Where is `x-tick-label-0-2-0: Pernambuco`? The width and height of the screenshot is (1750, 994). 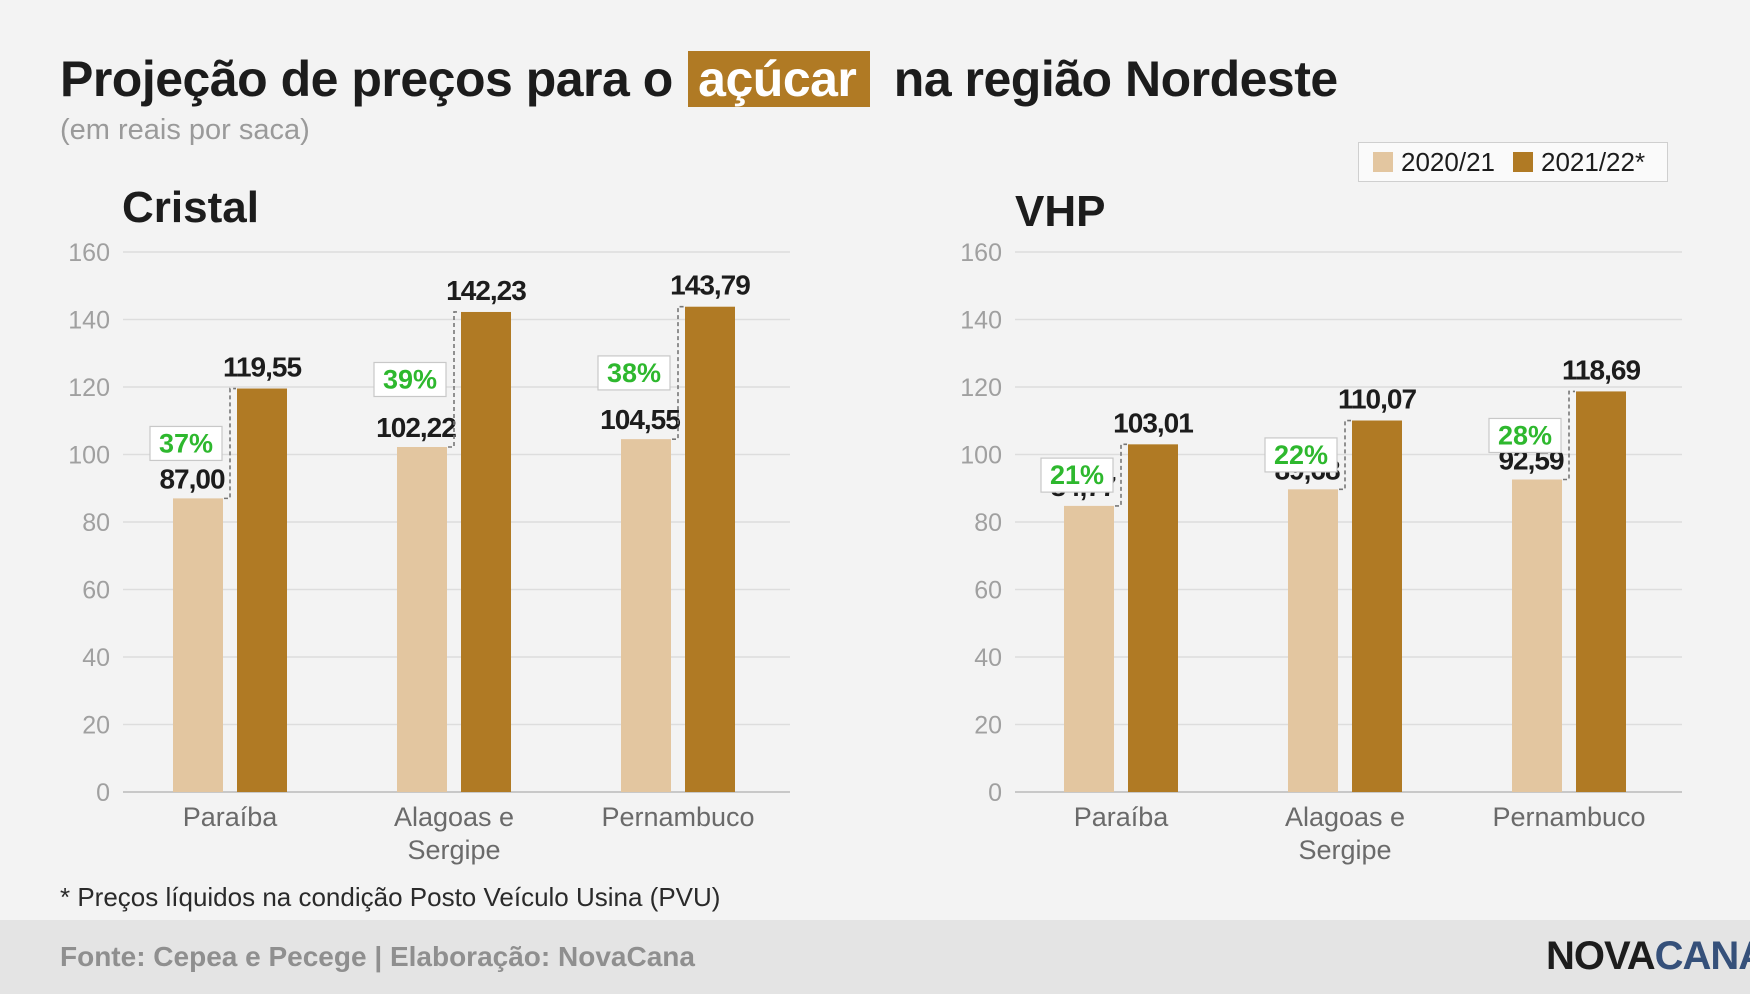 x-tick-label-0-2-0: Pernambuco is located at coordinates (677, 817).